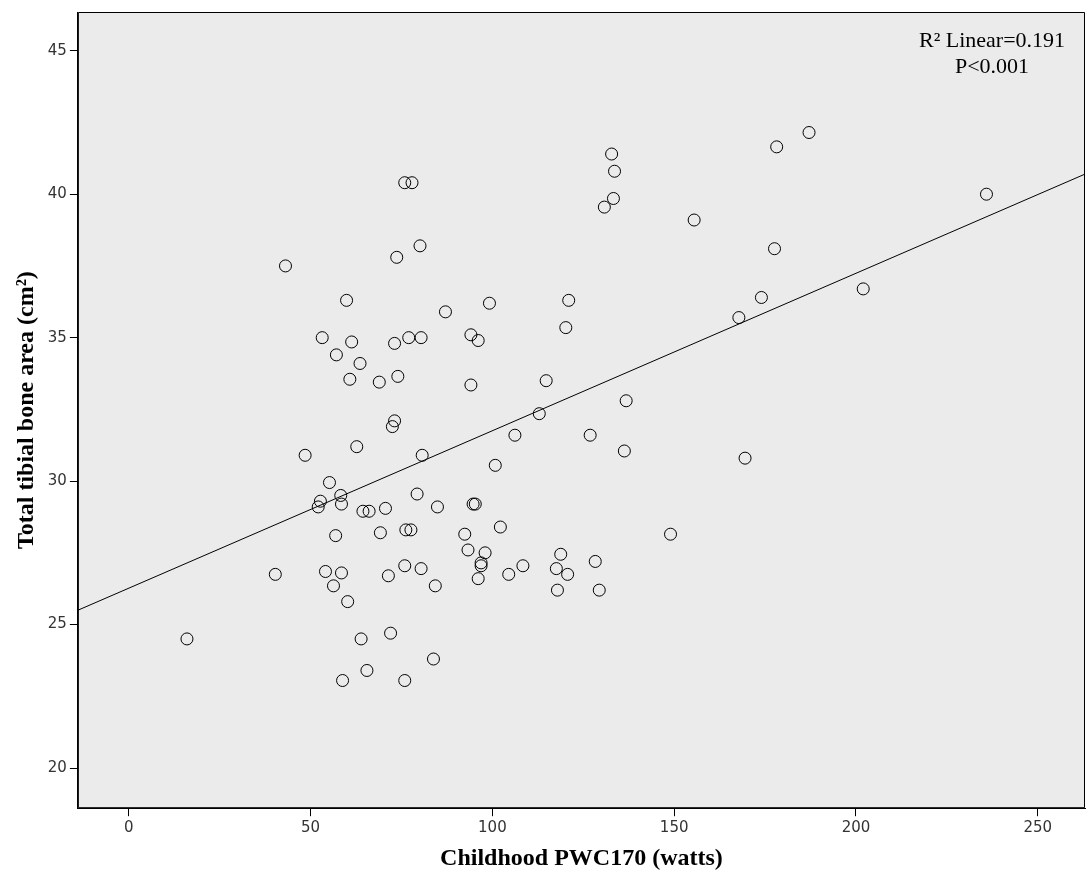  What do you see at coordinates (311, 827) in the screenshot?
I see `x-tick-label: 50` at bounding box center [311, 827].